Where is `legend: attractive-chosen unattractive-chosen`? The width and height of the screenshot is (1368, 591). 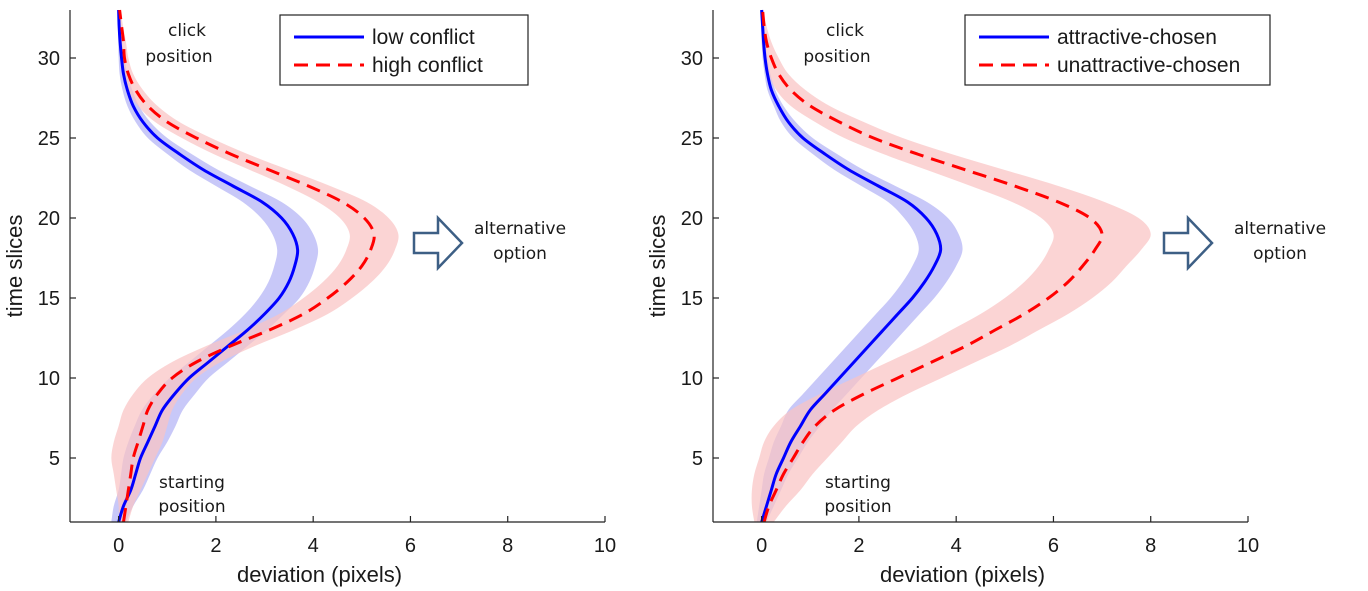
legend: attractive-chosen unattractive-chosen is located at coordinates (1117, 50).